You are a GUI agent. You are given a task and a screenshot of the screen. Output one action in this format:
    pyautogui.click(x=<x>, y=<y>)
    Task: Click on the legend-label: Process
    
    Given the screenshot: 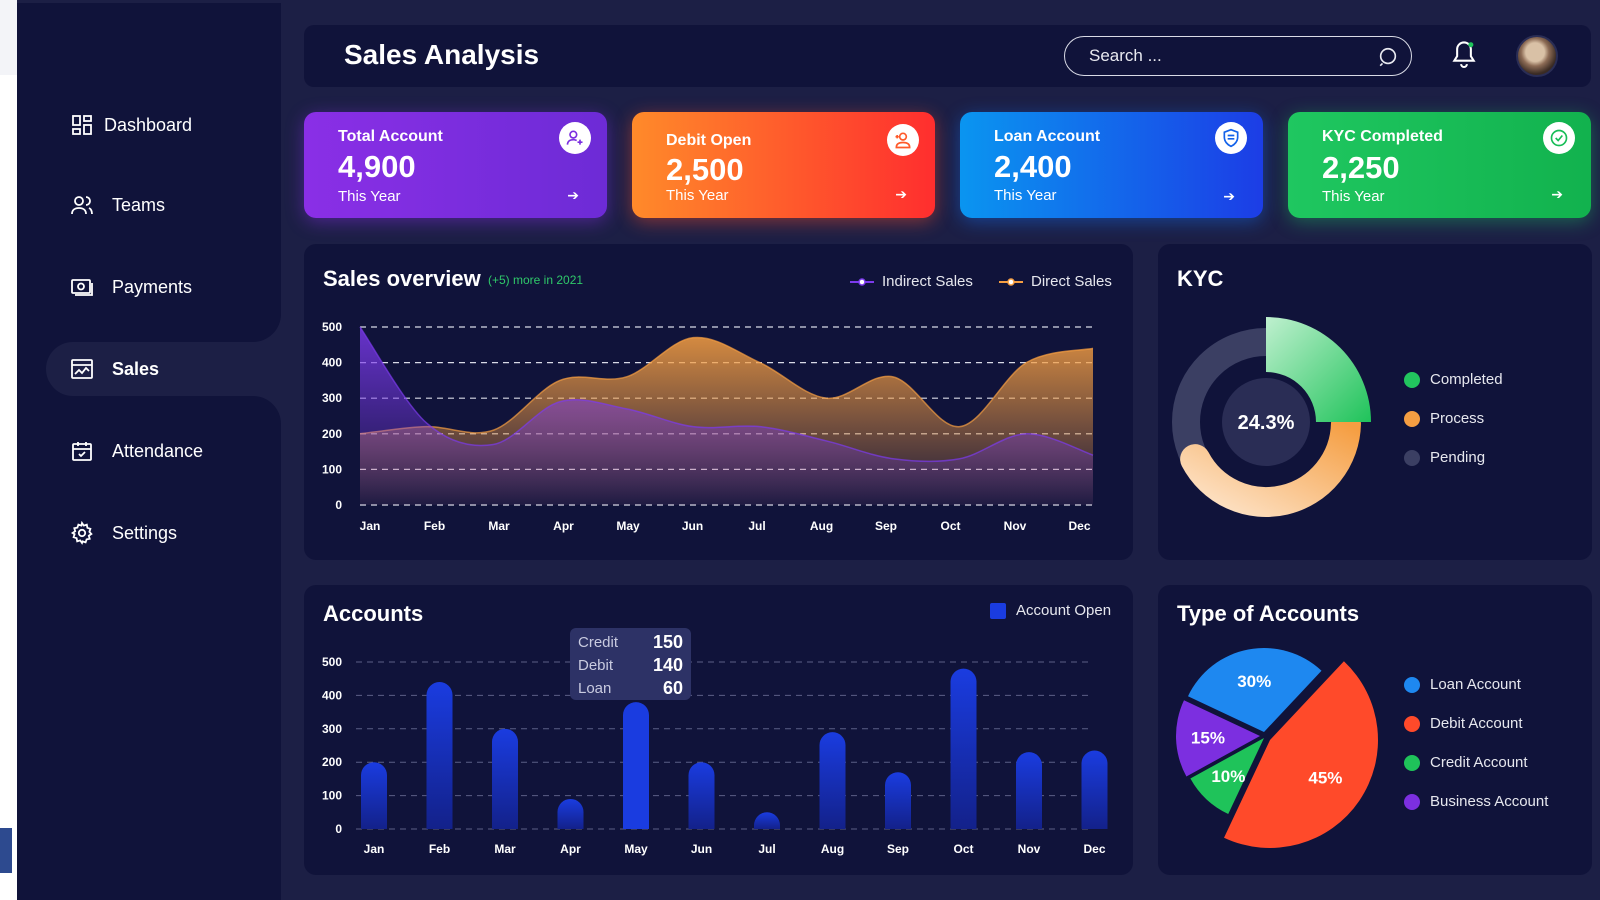 What is the action you would take?
    pyautogui.click(x=1457, y=418)
    